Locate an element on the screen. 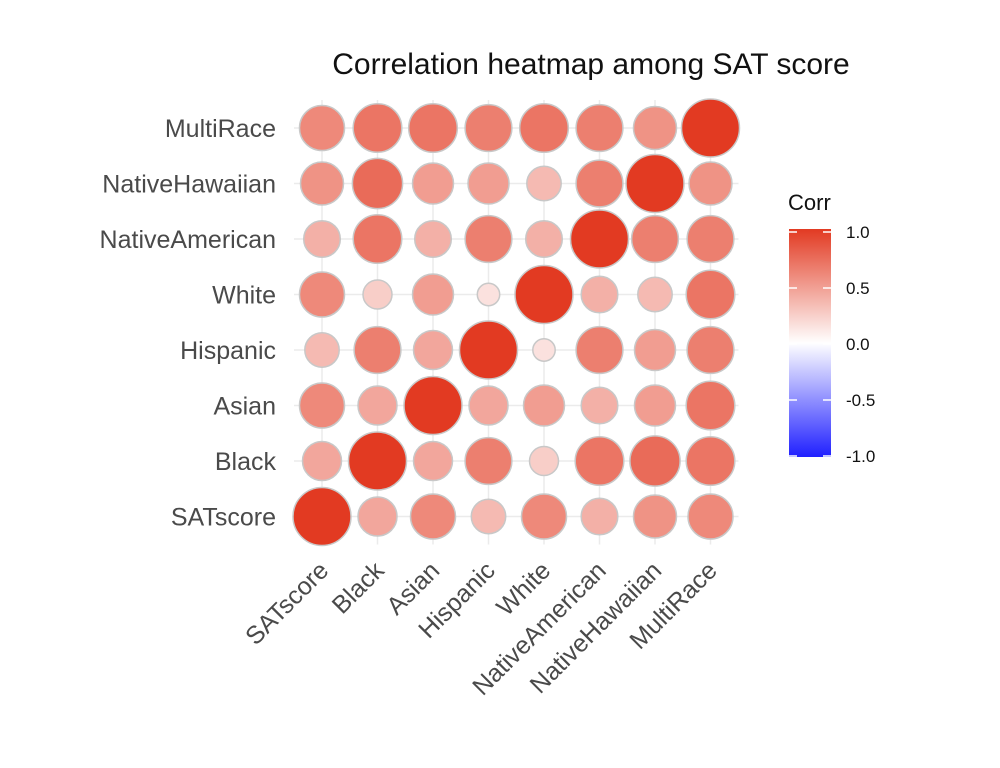 This screenshot has width=1000, height=768. y-tick-label: Black is located at coordinates (246, 462).